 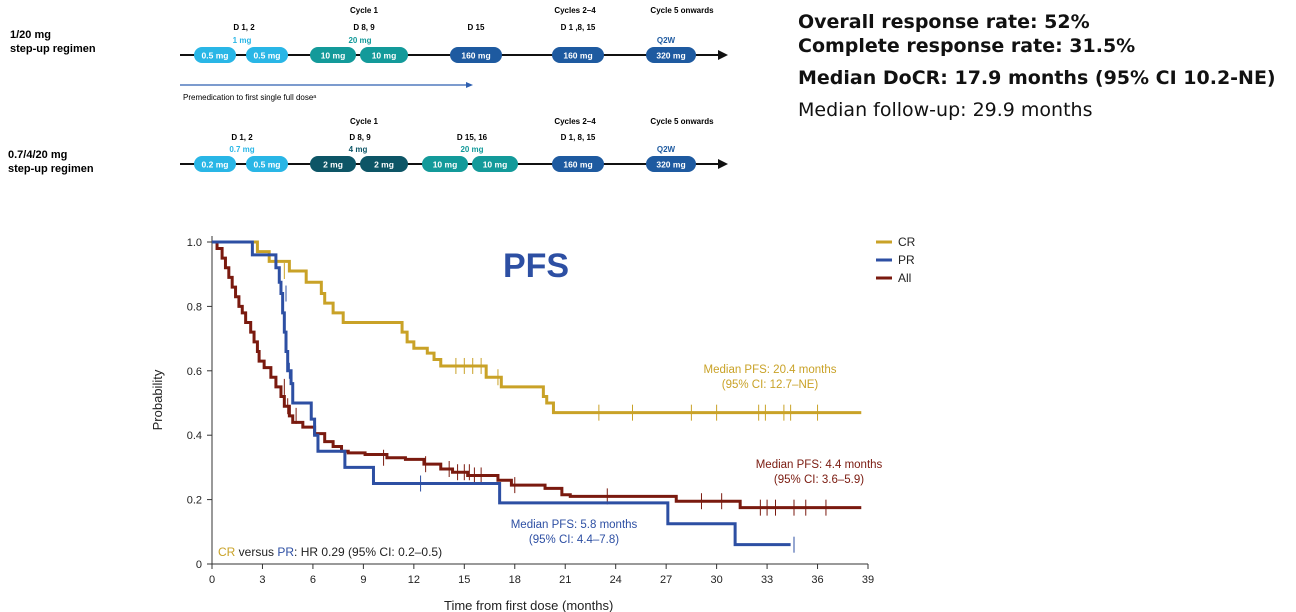 I want to click on regimen-1-dose-160mg-cycles: 160 mg, so click(x=578, y=55).